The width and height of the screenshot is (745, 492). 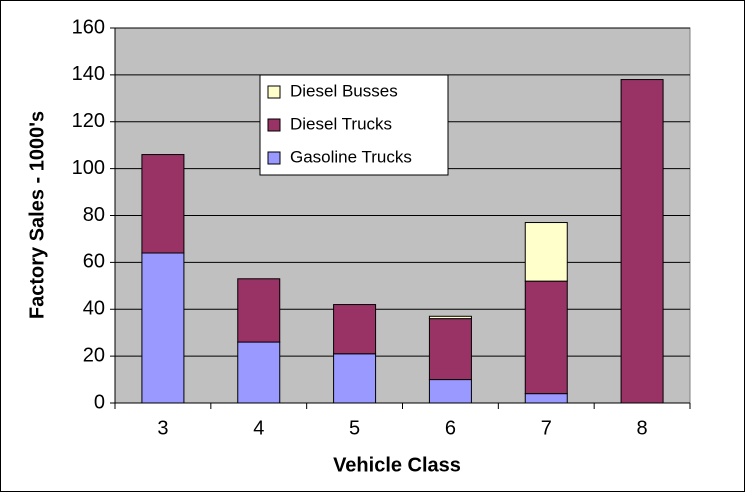 What do you see at coordinates (344, 90) in the screenshot?
I see `legend-label: Diesel Busses` at bounding box center [344, 90].